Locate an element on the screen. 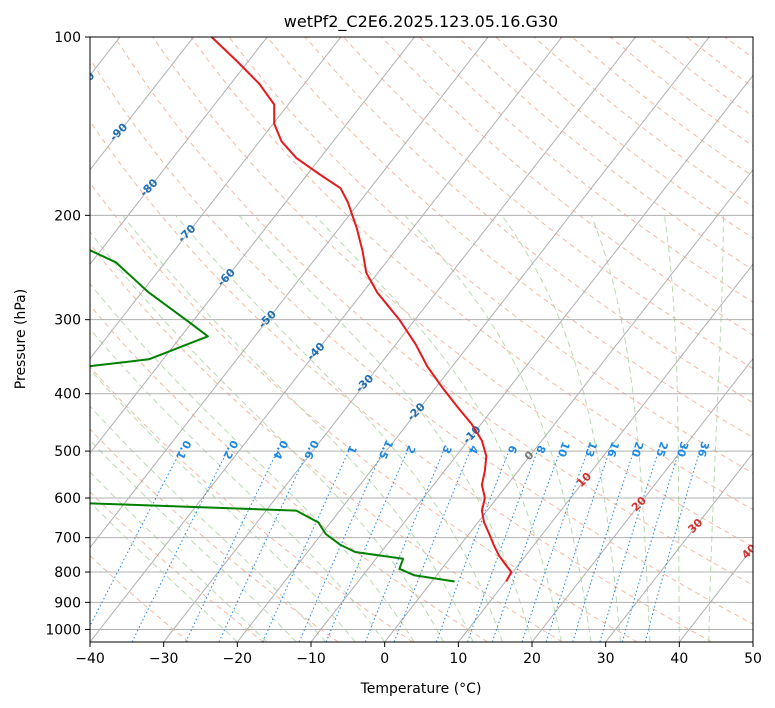  y-tick-label: 900 is located at coordinates (67, 603).